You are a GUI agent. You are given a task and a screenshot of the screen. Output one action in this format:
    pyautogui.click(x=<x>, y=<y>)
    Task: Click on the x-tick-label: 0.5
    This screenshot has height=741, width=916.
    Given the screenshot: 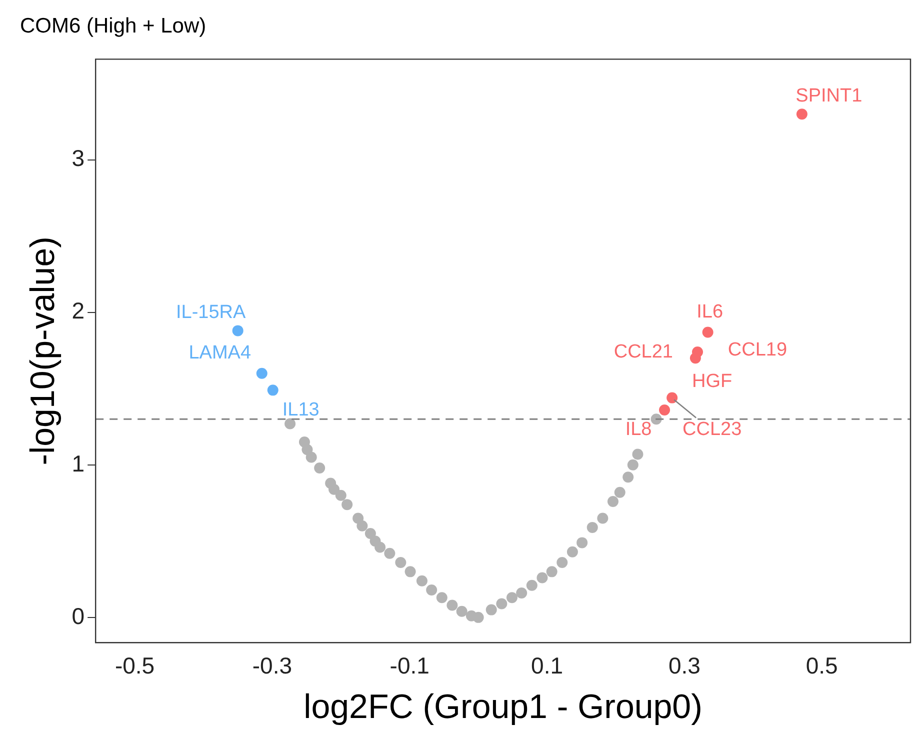 What is the action you would take?
    pyautogui.click(x=822, y=665)
    